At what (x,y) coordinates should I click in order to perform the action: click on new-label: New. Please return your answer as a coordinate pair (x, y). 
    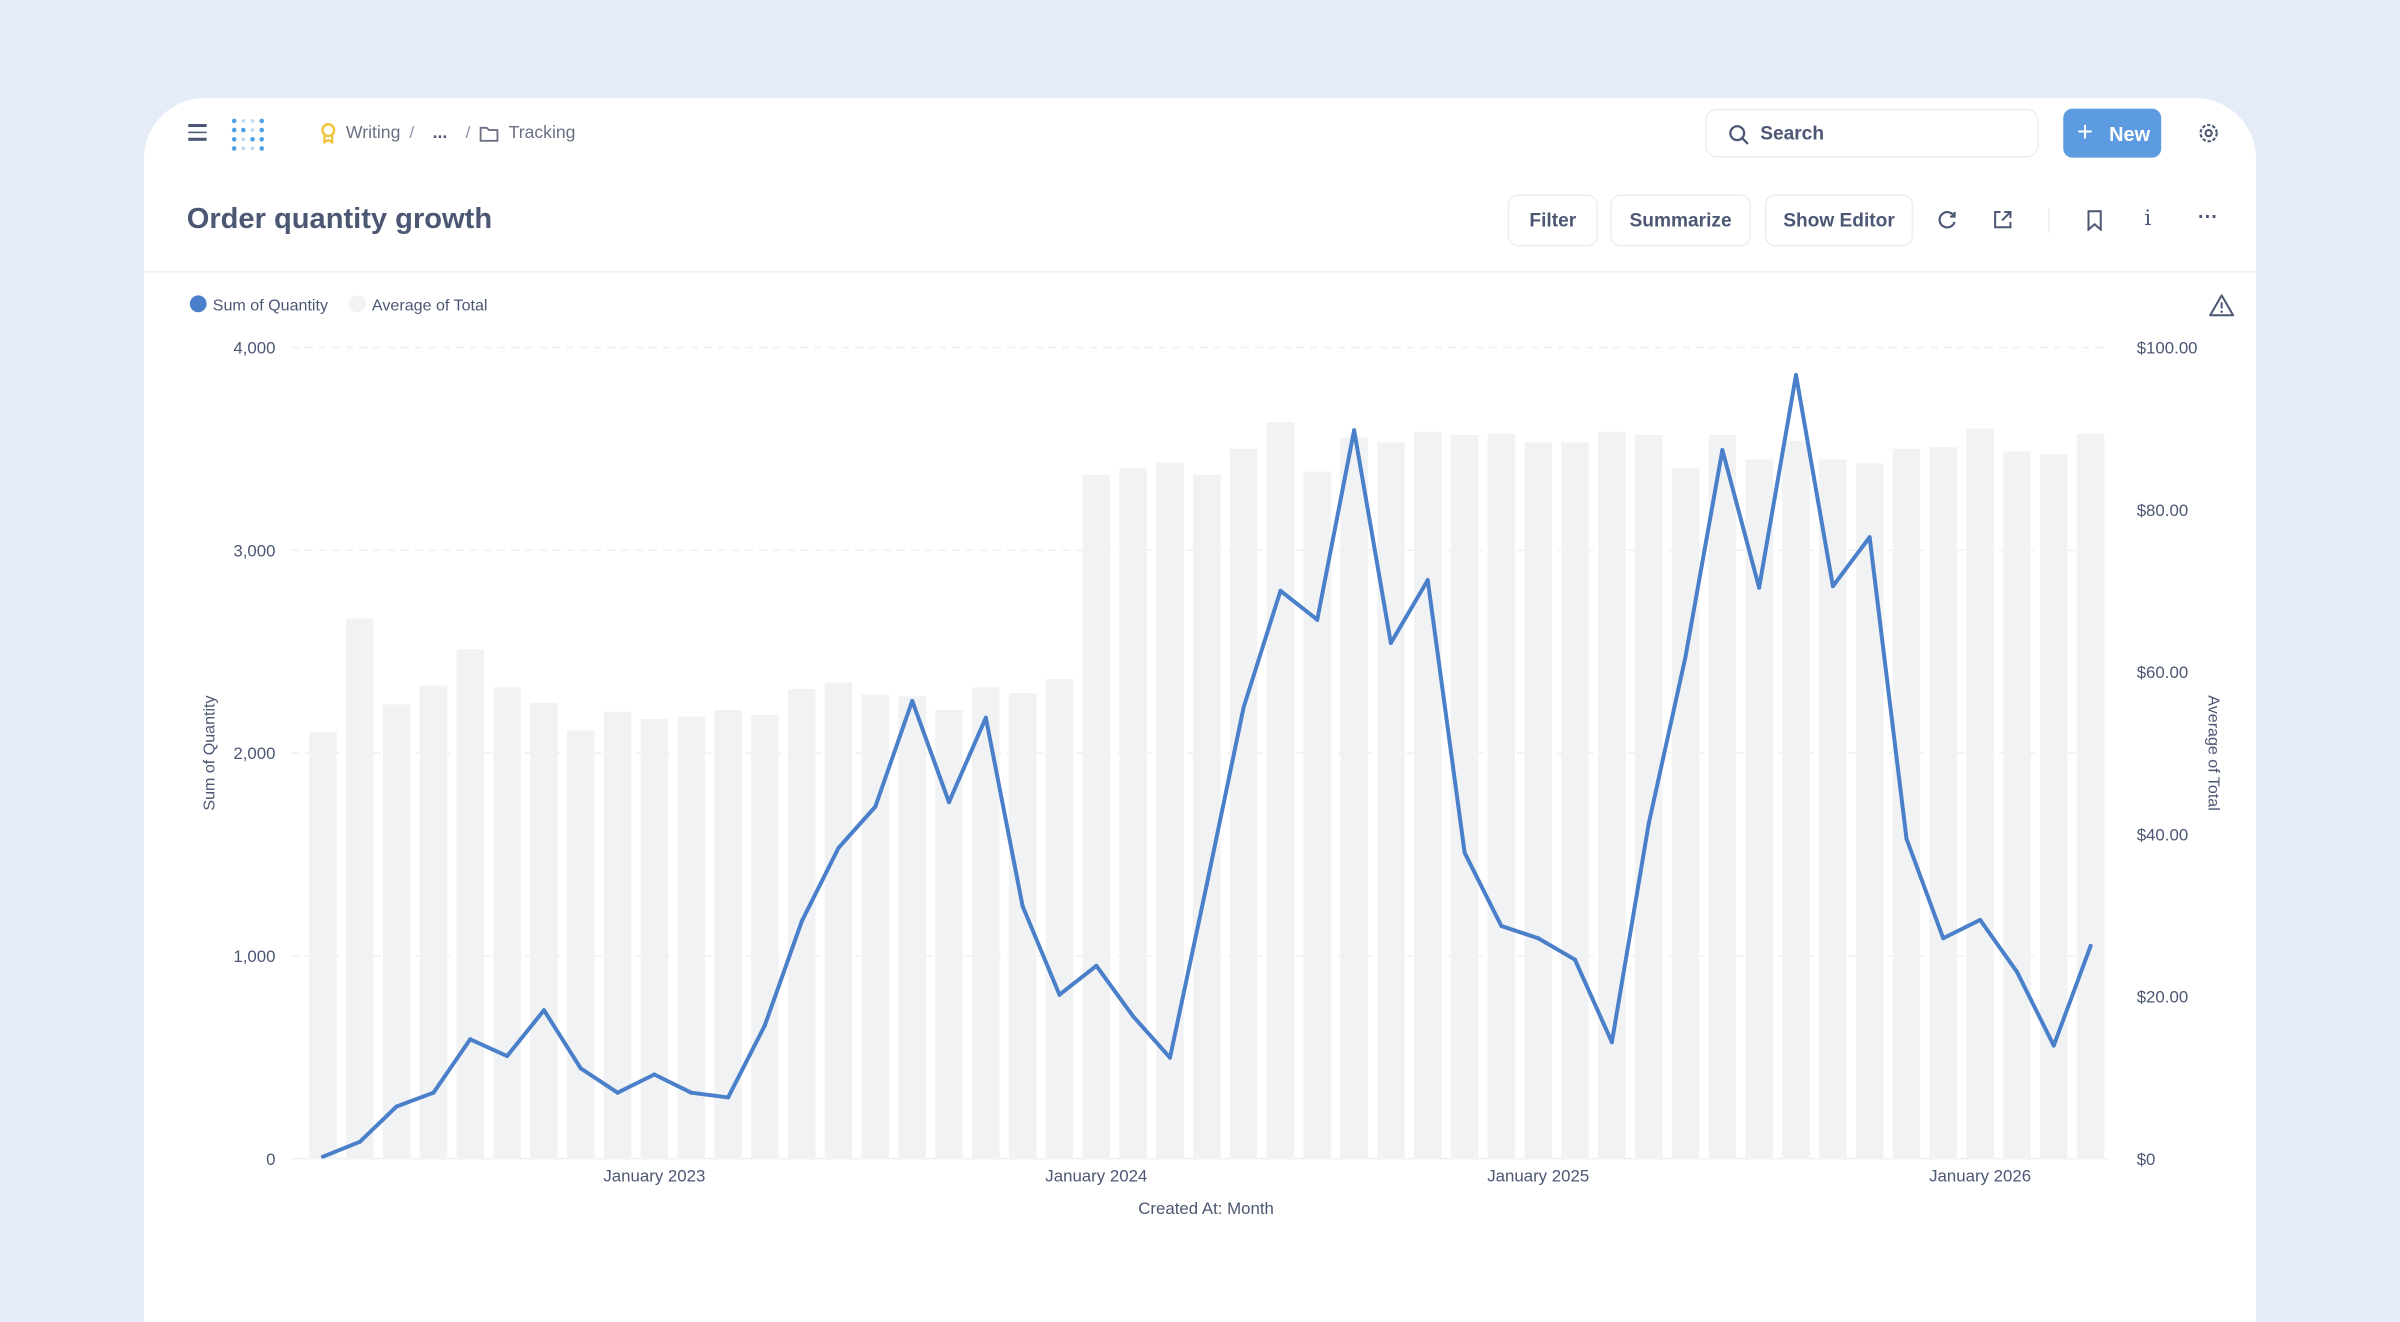
    Looking at the image, I should click on (2130, 134).